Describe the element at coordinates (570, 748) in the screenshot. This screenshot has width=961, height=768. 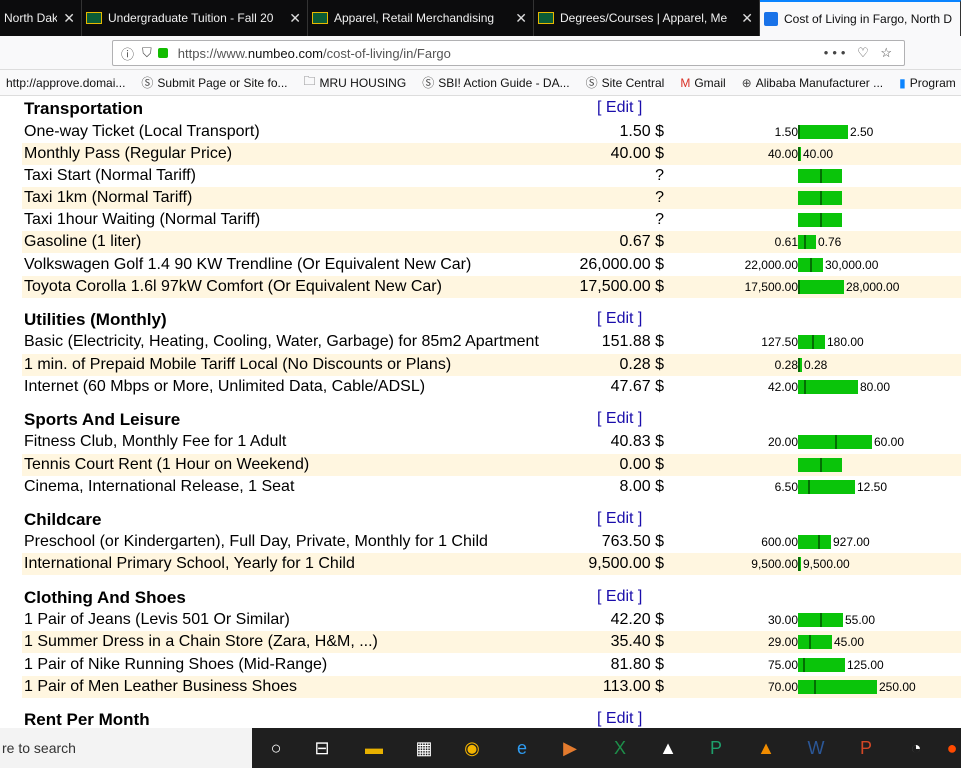
I see `media-player-icon: ▶` at that location.